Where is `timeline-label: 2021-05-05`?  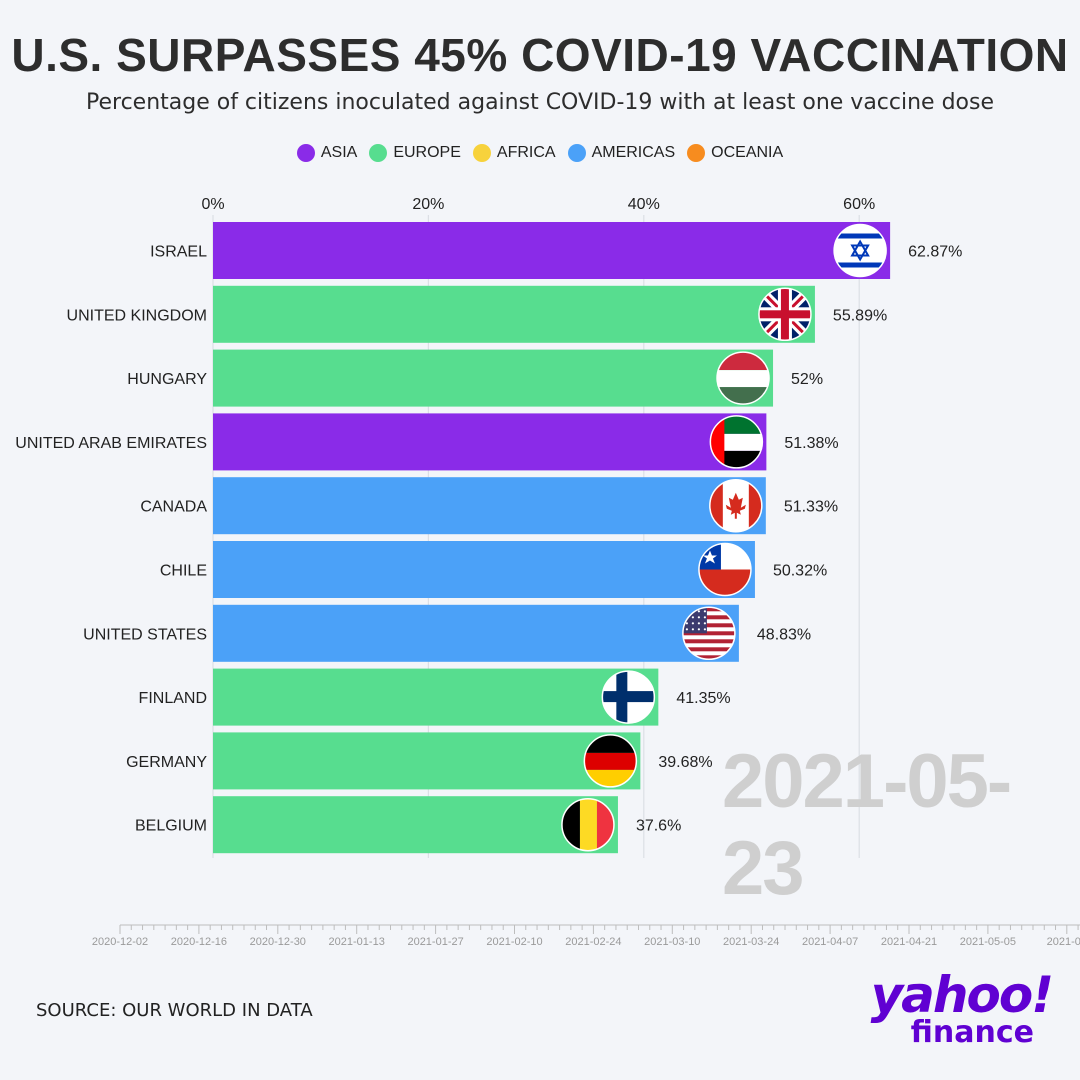
timeline-label: 2021-05-05 is located at coordinates (988, 942).